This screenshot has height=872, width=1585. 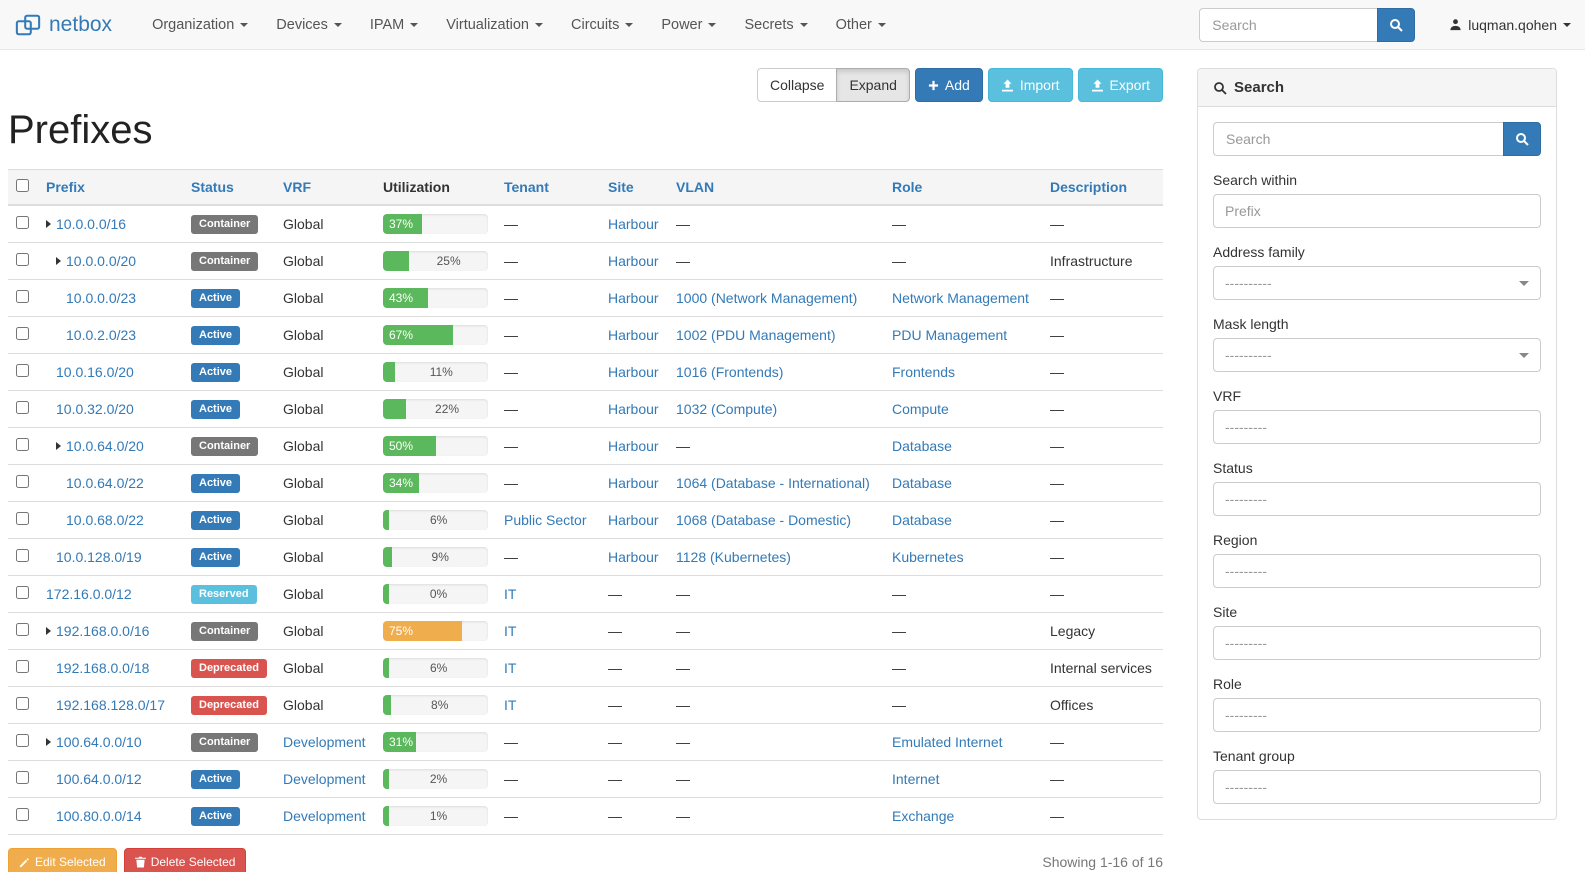 What do you see at coordinates (65, 187) in the screenshot?
I see `column-header-prefix: Prefix` at bounding box center [65, 187].